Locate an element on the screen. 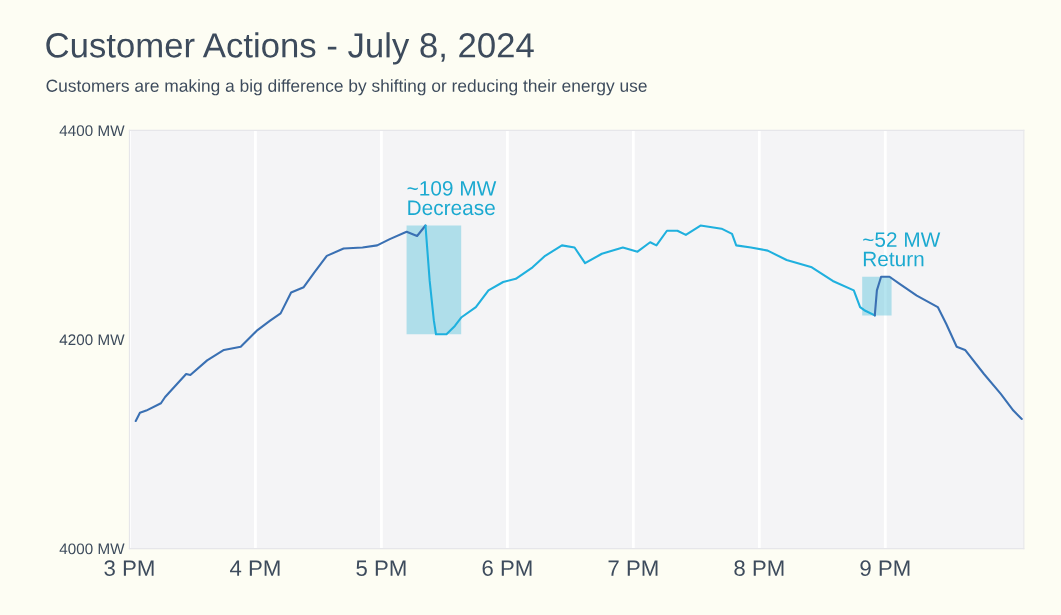 This screenshot has width=1061, height=615. chart-title: Customer Actions - July 8, 2024 is located at coordinates (290, 48).